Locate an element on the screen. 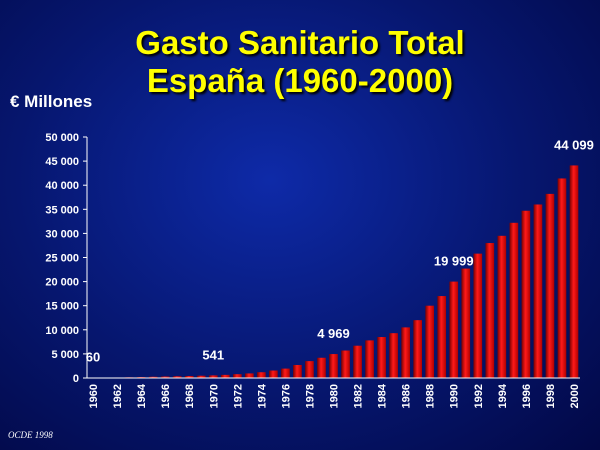 This screenshot has height=450, width=600. y-tick-label: 25 000 is located at coordinates (62, 259).